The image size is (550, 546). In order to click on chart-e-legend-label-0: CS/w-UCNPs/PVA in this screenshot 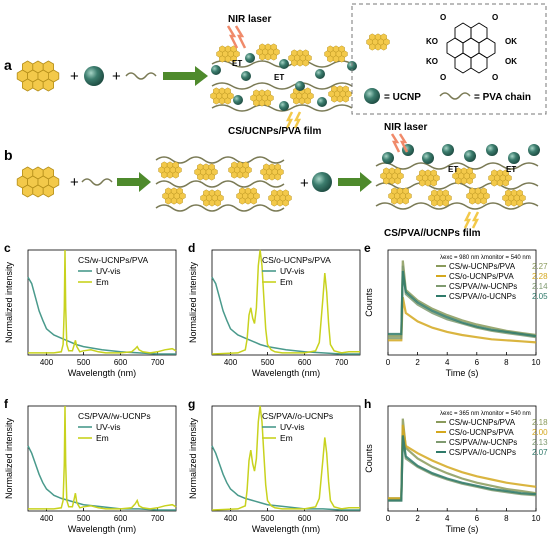, I will do `click(482, 266)`.